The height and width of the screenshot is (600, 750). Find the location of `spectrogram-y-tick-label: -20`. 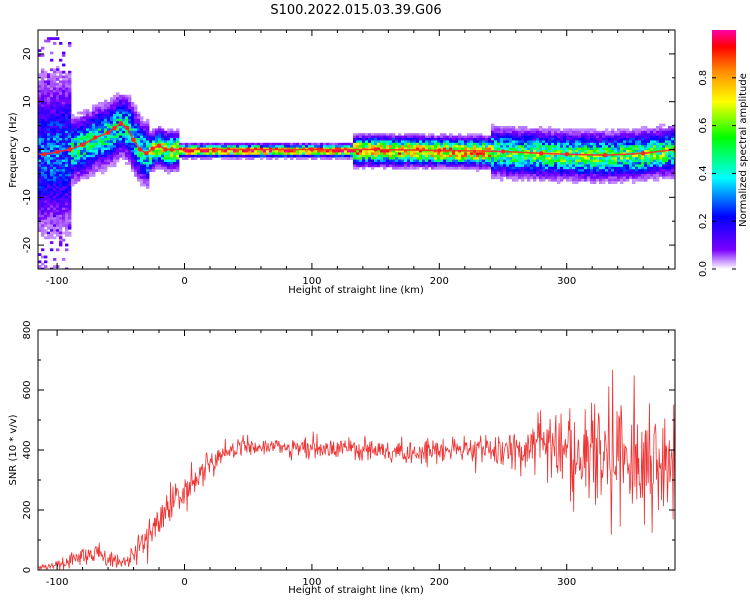

spectrogram-y-tick-label: -20 is located at coordinates (27, 245).